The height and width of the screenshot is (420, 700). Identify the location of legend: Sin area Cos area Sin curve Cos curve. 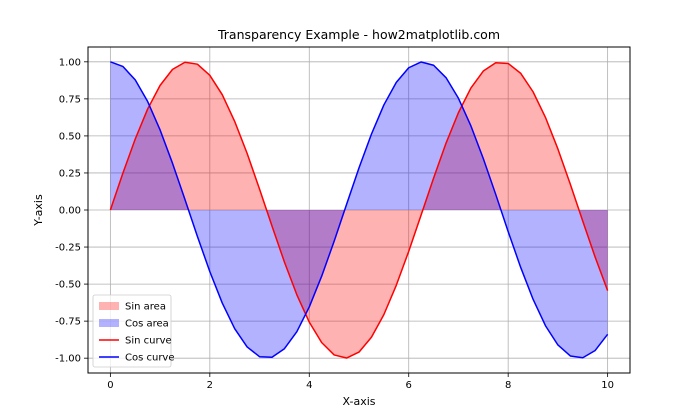
(133, 331).